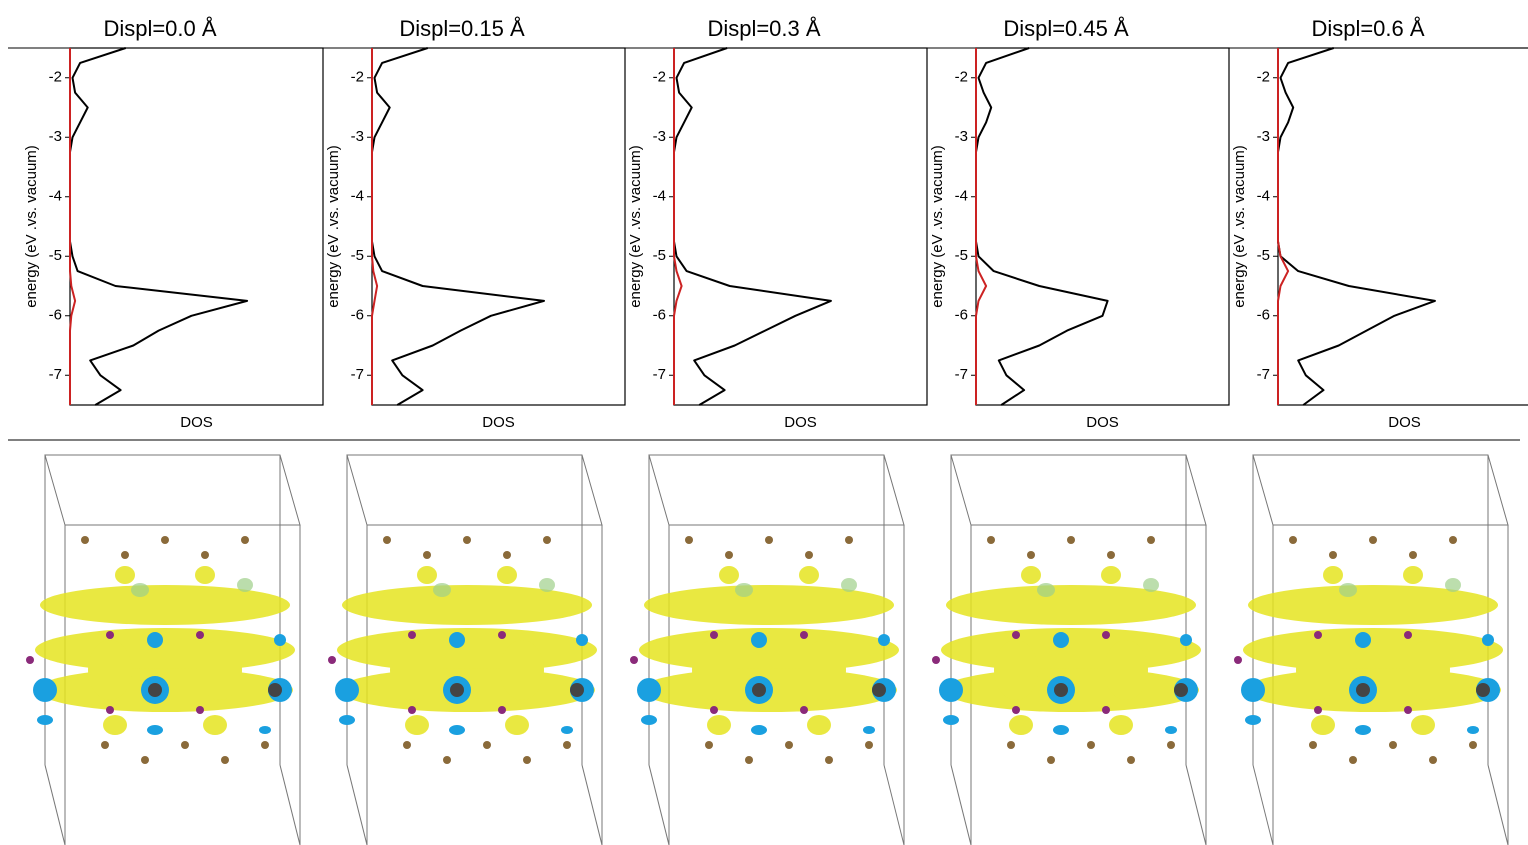  I want to click on chart-title: Displ=0.15 Å, so click(462, 28).